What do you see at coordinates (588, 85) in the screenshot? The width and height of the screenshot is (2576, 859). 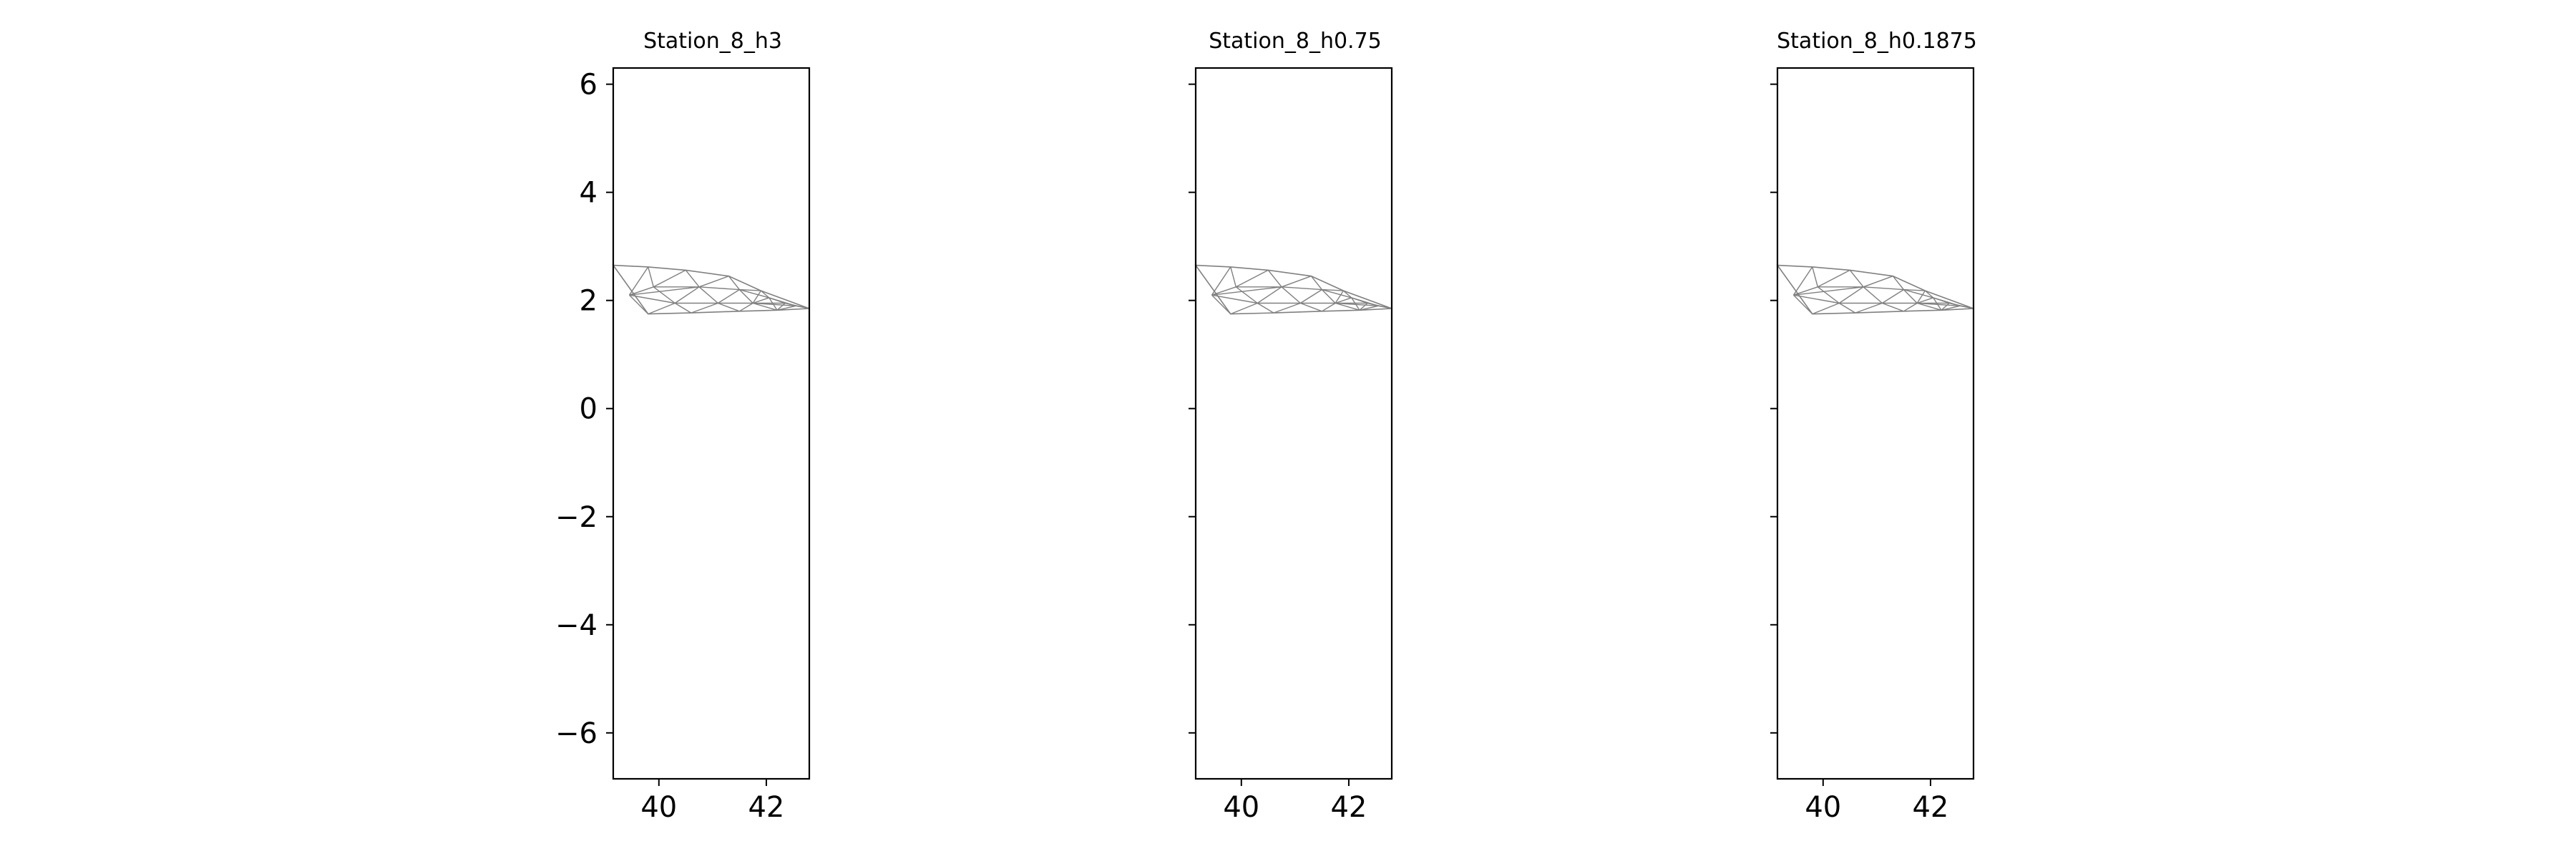 I see `y-tick-label: 6` at bounding box center [588, 85].